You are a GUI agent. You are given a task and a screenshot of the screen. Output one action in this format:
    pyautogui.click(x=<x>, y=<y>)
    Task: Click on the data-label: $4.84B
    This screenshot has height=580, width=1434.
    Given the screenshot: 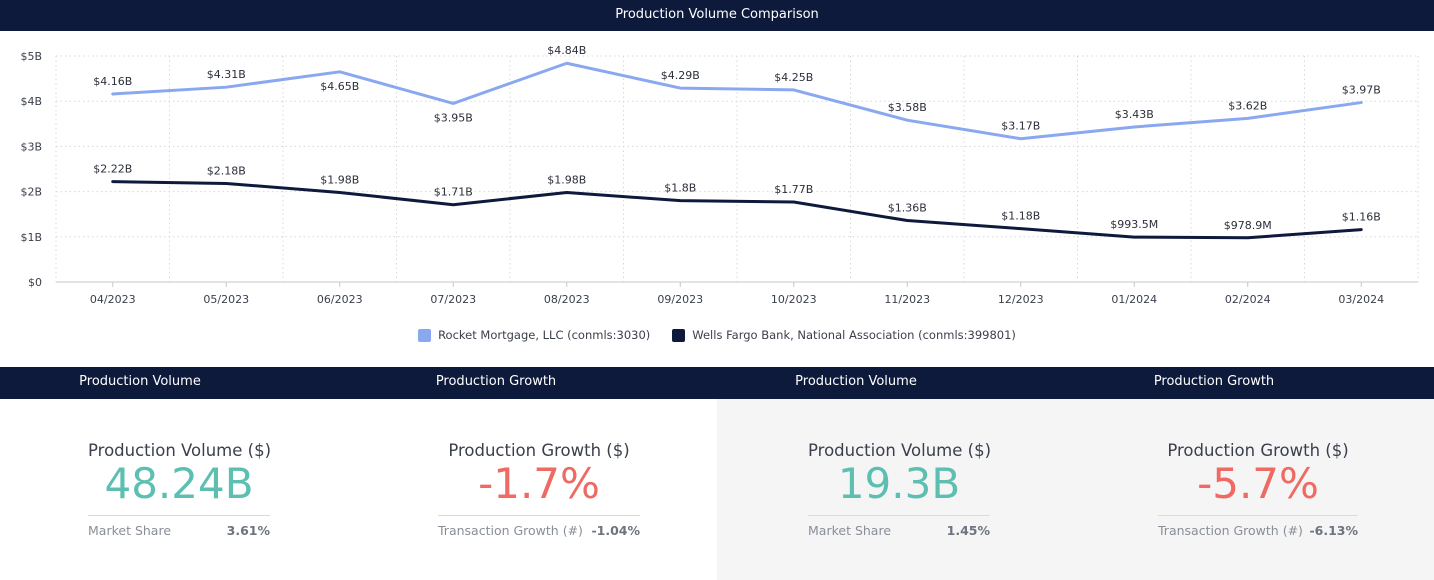 What is the action you would take?
    pyautogui.click(x=566, y=50)
    